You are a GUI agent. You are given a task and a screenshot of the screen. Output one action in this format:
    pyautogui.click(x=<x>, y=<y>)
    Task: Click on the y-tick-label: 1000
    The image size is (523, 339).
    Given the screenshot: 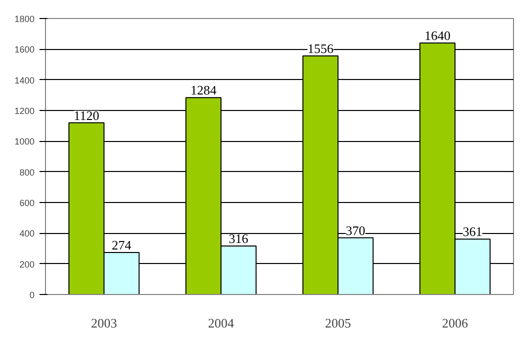 What is the action you would take?
    pyautogui.click(x=24, y=141)
    